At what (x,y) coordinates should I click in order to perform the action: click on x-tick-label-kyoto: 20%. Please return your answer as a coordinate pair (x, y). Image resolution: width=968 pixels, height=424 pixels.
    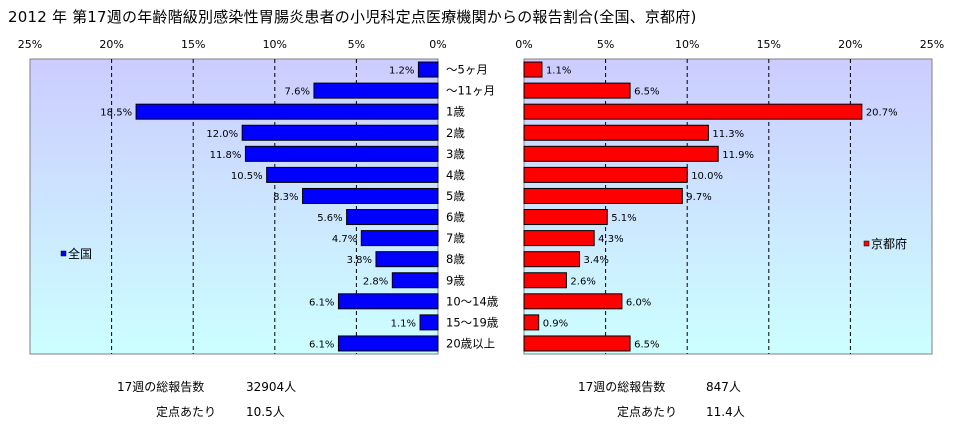
    Looking at the image, I should click on (850, 44).